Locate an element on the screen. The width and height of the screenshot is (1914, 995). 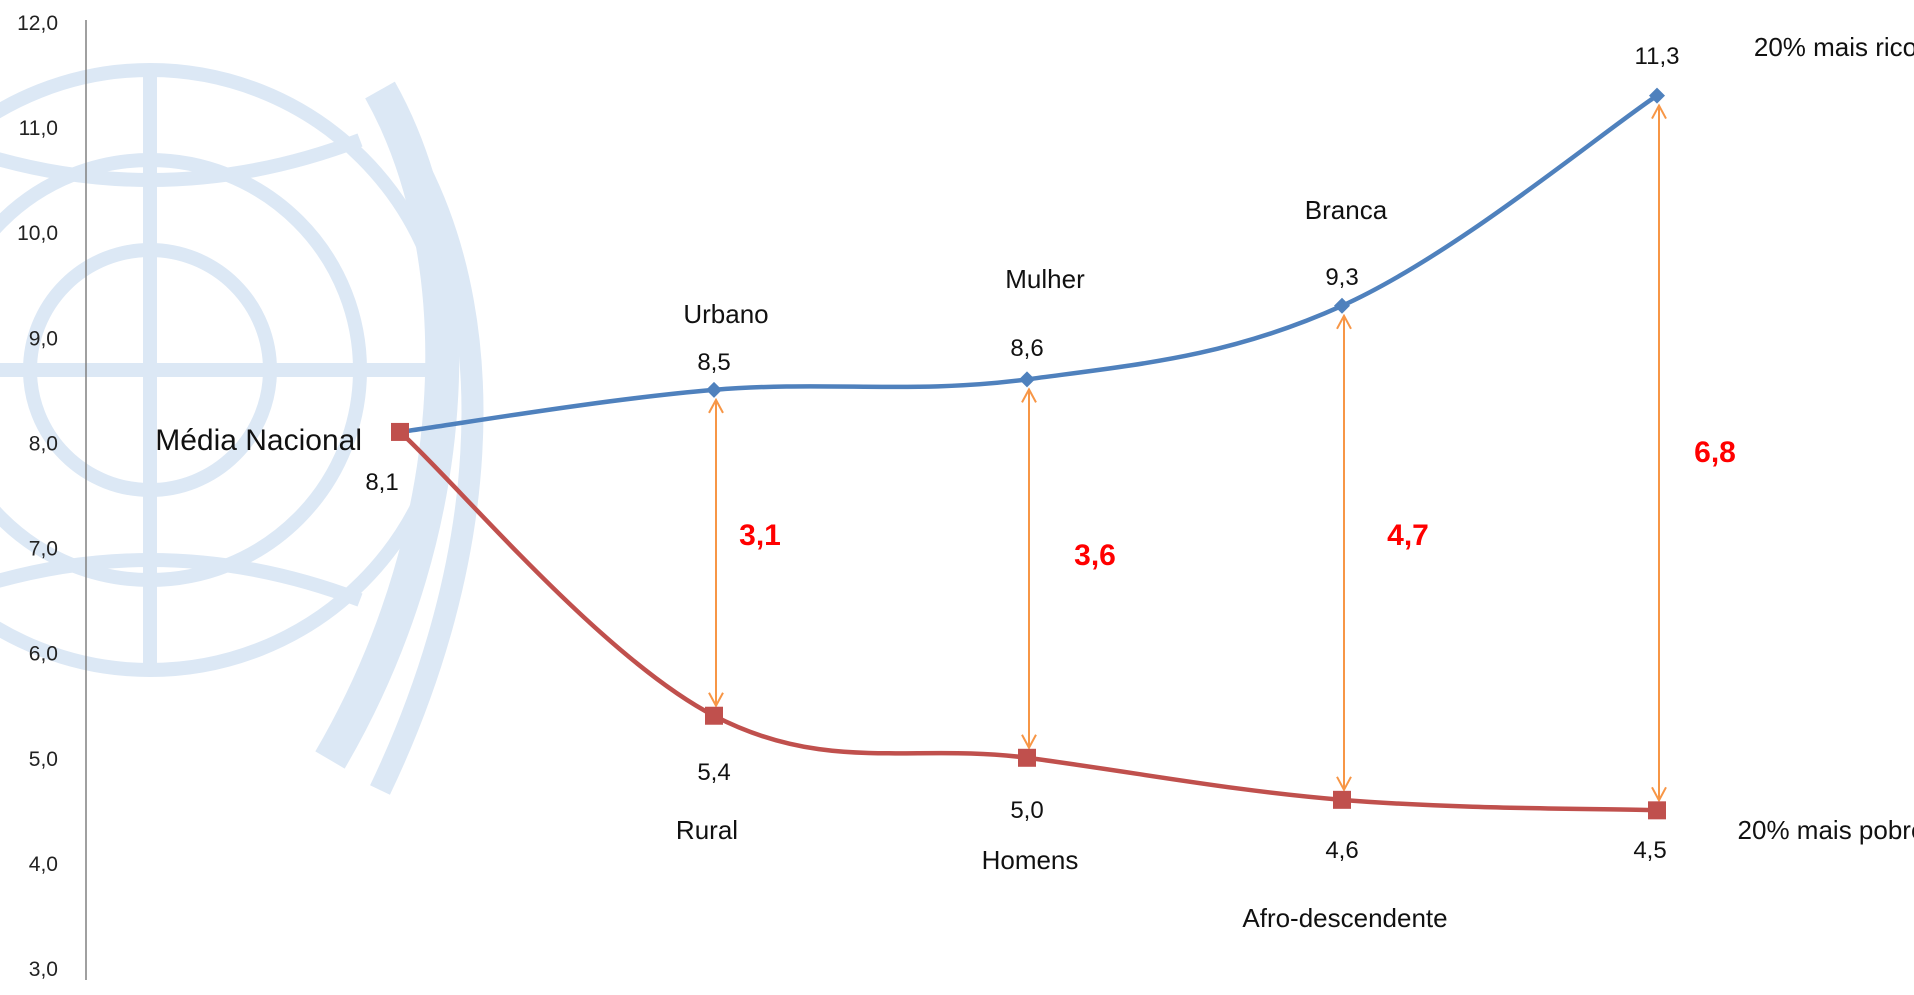
upper-category-label: Urbano is located at coordinates (725, 314).